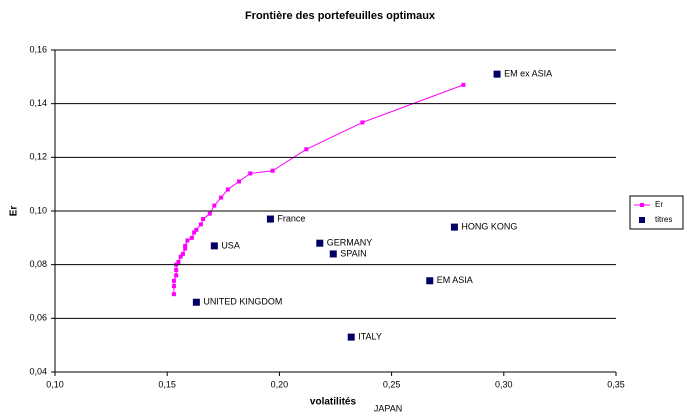  What do you see at coordinates (388, 408) in the screenshot?
I see `point-label: JAPAN` at bounding box center [388, 408].